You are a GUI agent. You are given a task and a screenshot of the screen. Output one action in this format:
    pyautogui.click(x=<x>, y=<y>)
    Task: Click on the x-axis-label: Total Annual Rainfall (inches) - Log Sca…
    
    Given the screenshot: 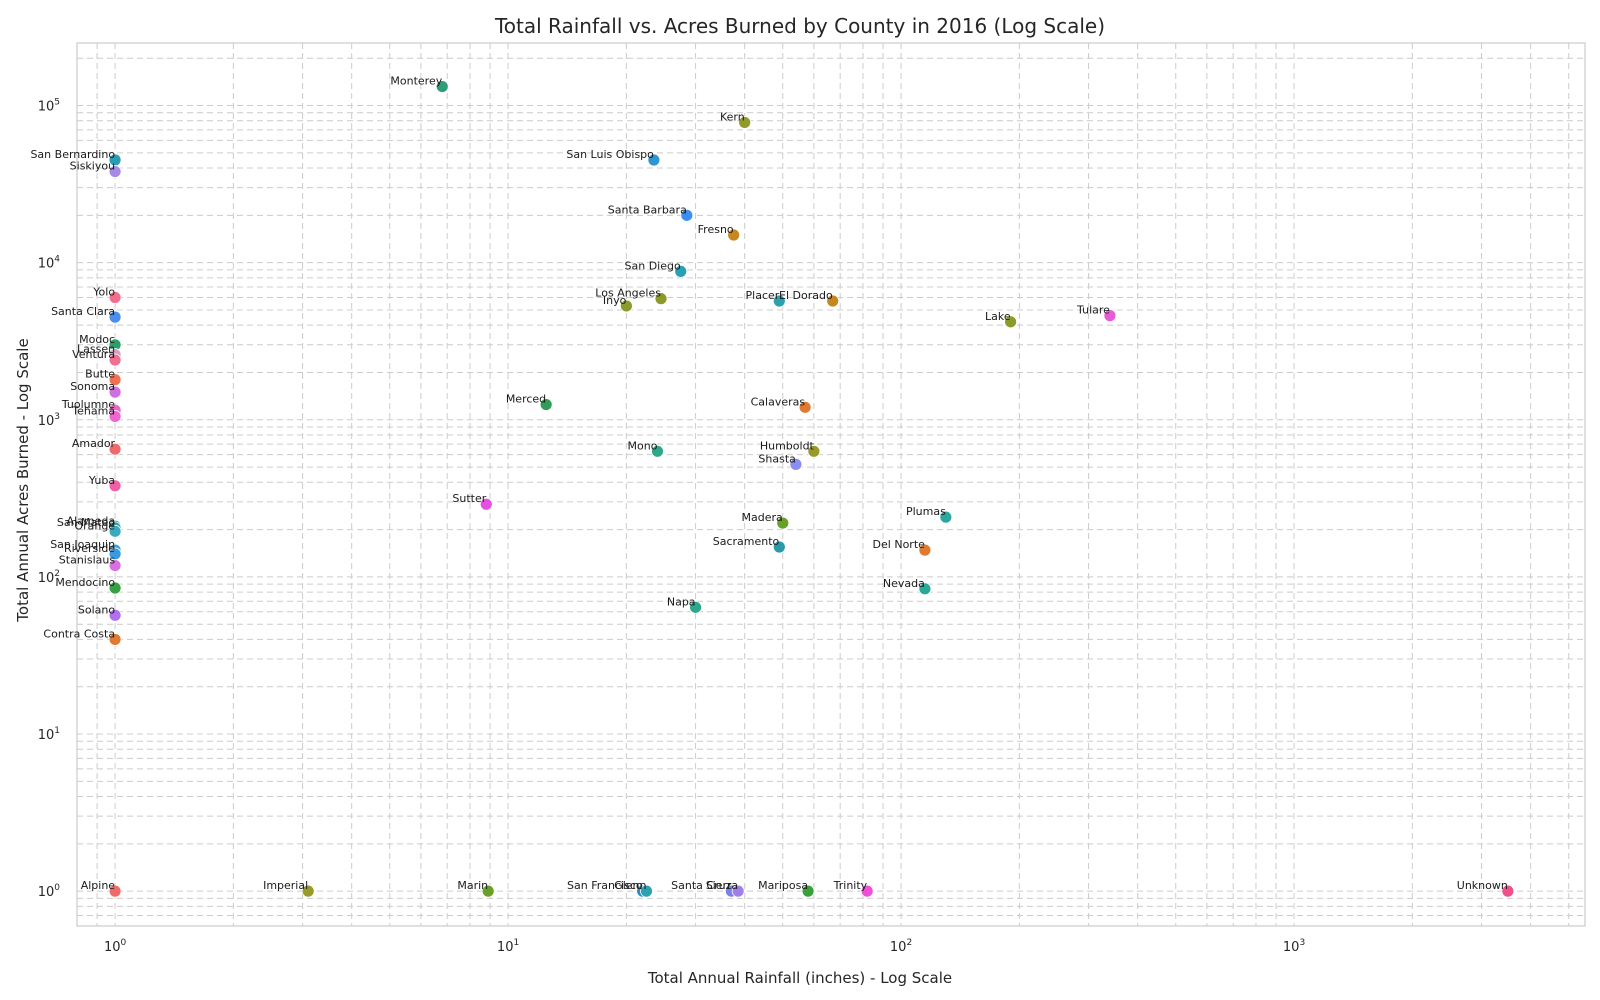 What is the action you would take?
    pyautogui.click(x=799, y=978)
    